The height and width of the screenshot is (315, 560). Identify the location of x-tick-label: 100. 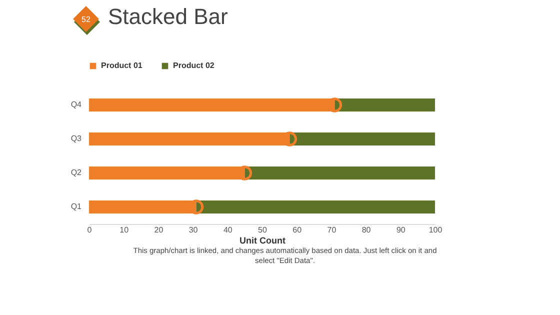
(435, 230).